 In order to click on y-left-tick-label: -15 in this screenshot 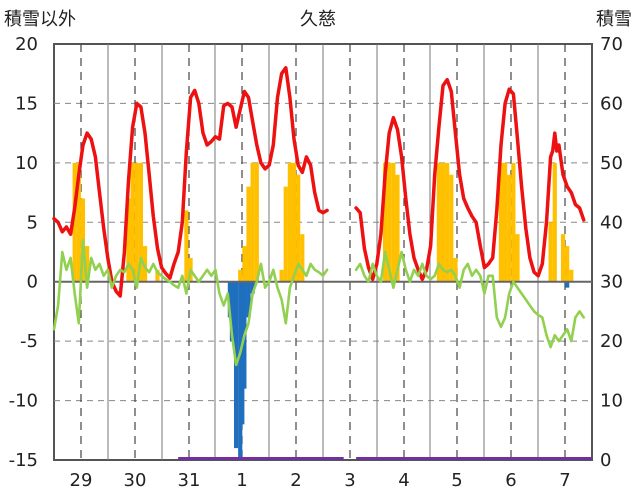, I will do `click(23, 460)`.